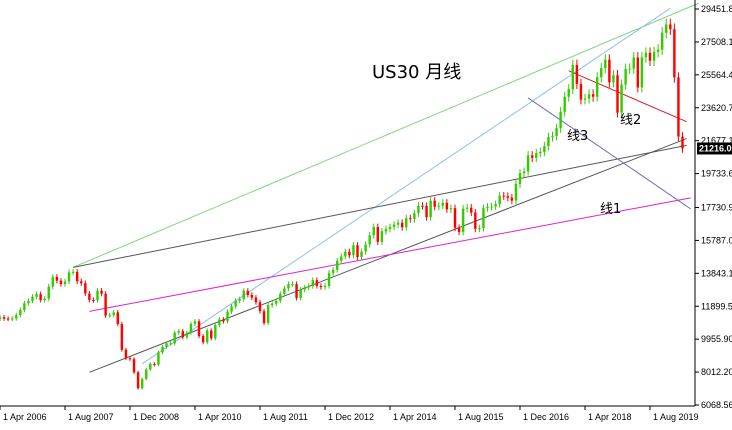 This screenshot has width=732, height=430. I want to click on trendline-label-2: 线2, so click(630, 120).